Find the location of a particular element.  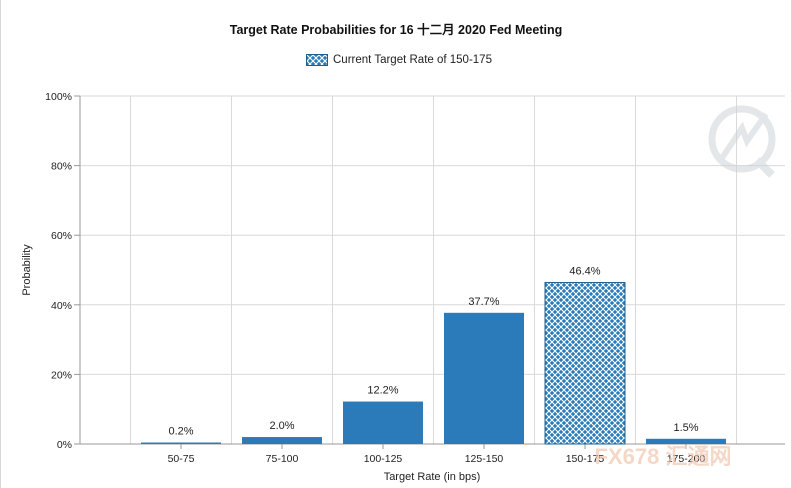

value-label-125-150: 37.7% is located at coordinates (483, 302).